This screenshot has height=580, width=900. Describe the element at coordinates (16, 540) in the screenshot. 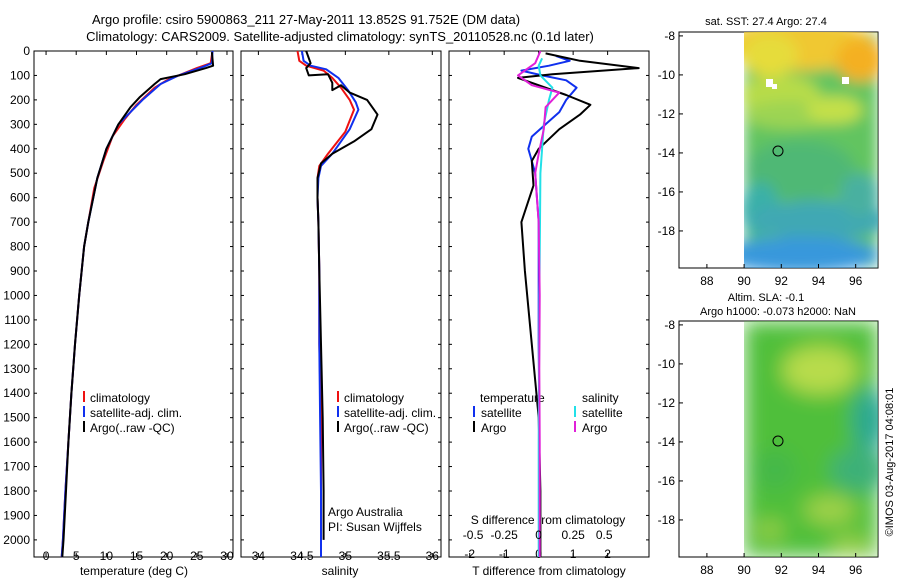

I see `depth-tick-label: 2000` at that location.